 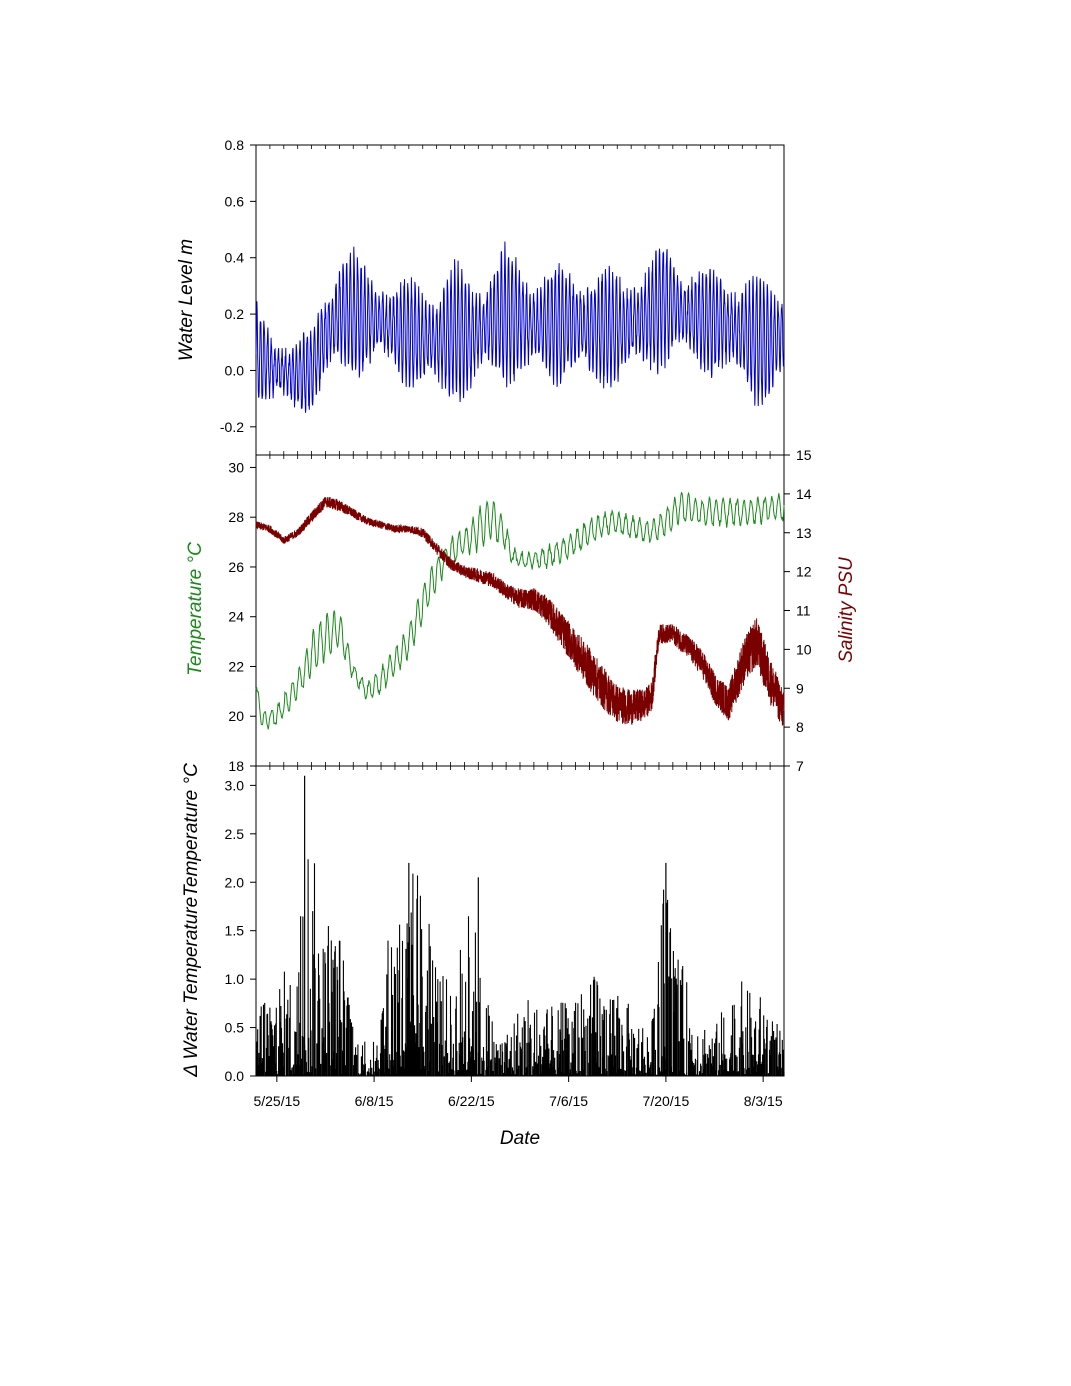 I want to click on water-level-y-tick-label: -0.2, so click(x=232, y=427).